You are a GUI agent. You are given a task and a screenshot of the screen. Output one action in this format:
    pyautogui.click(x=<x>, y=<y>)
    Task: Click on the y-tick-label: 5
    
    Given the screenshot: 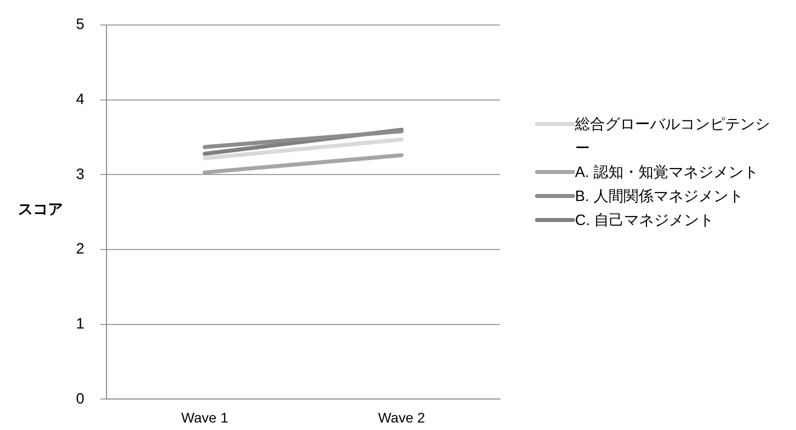 What is the action you would take?
    pyautogui.click(x=80, y=25)
    